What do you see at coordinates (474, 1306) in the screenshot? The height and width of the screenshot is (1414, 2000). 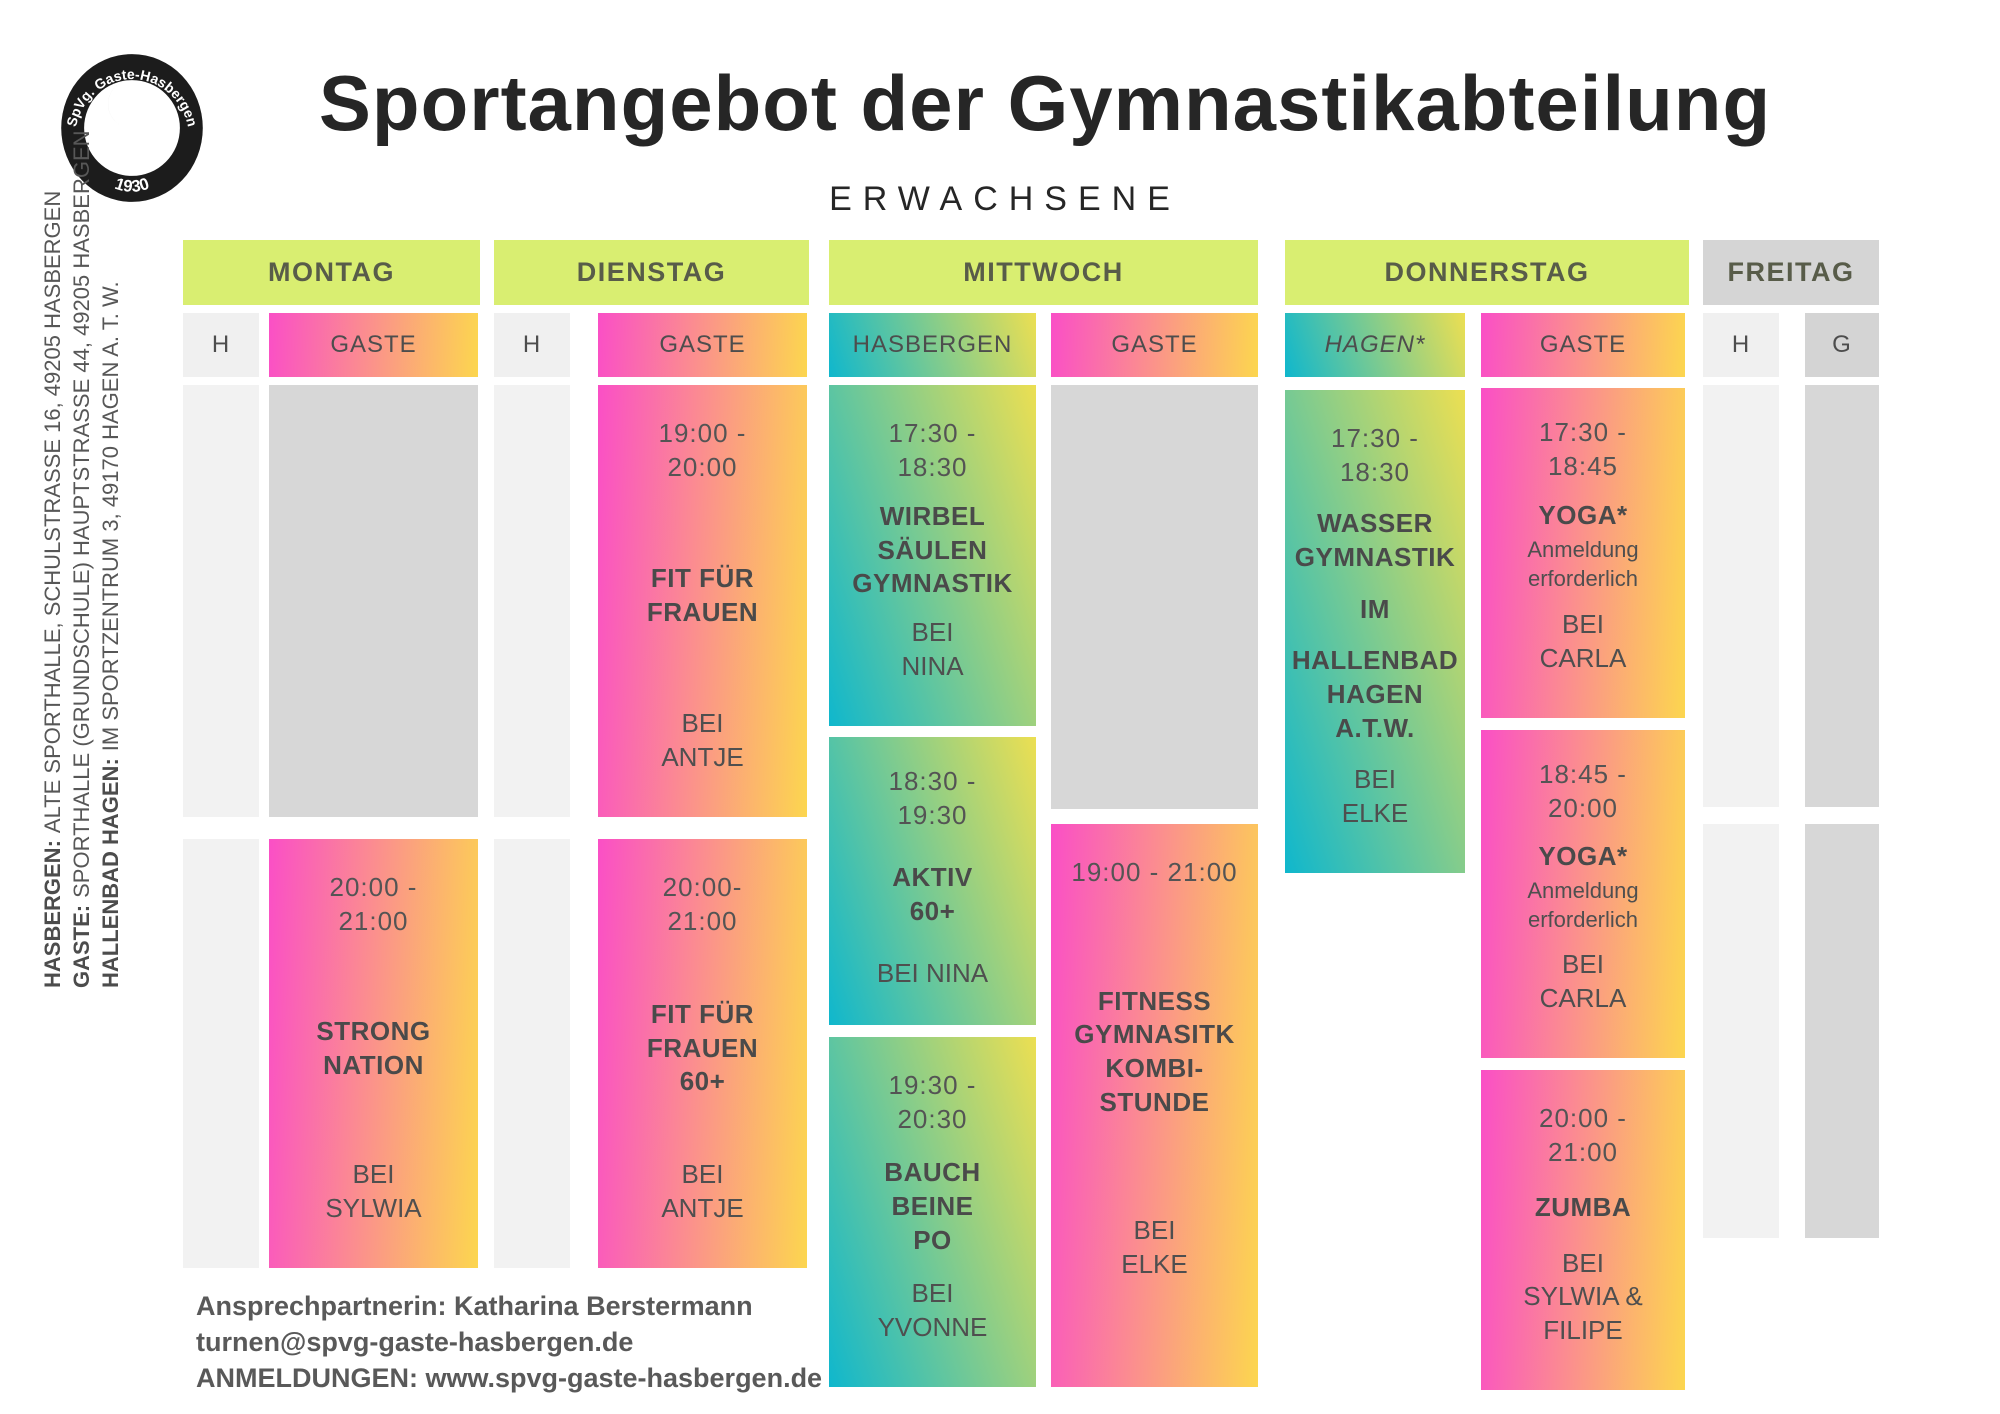 I see `contact-person: Ansprechpartnerin: Katharina Berstermann` at bounding box center [474, 1306].